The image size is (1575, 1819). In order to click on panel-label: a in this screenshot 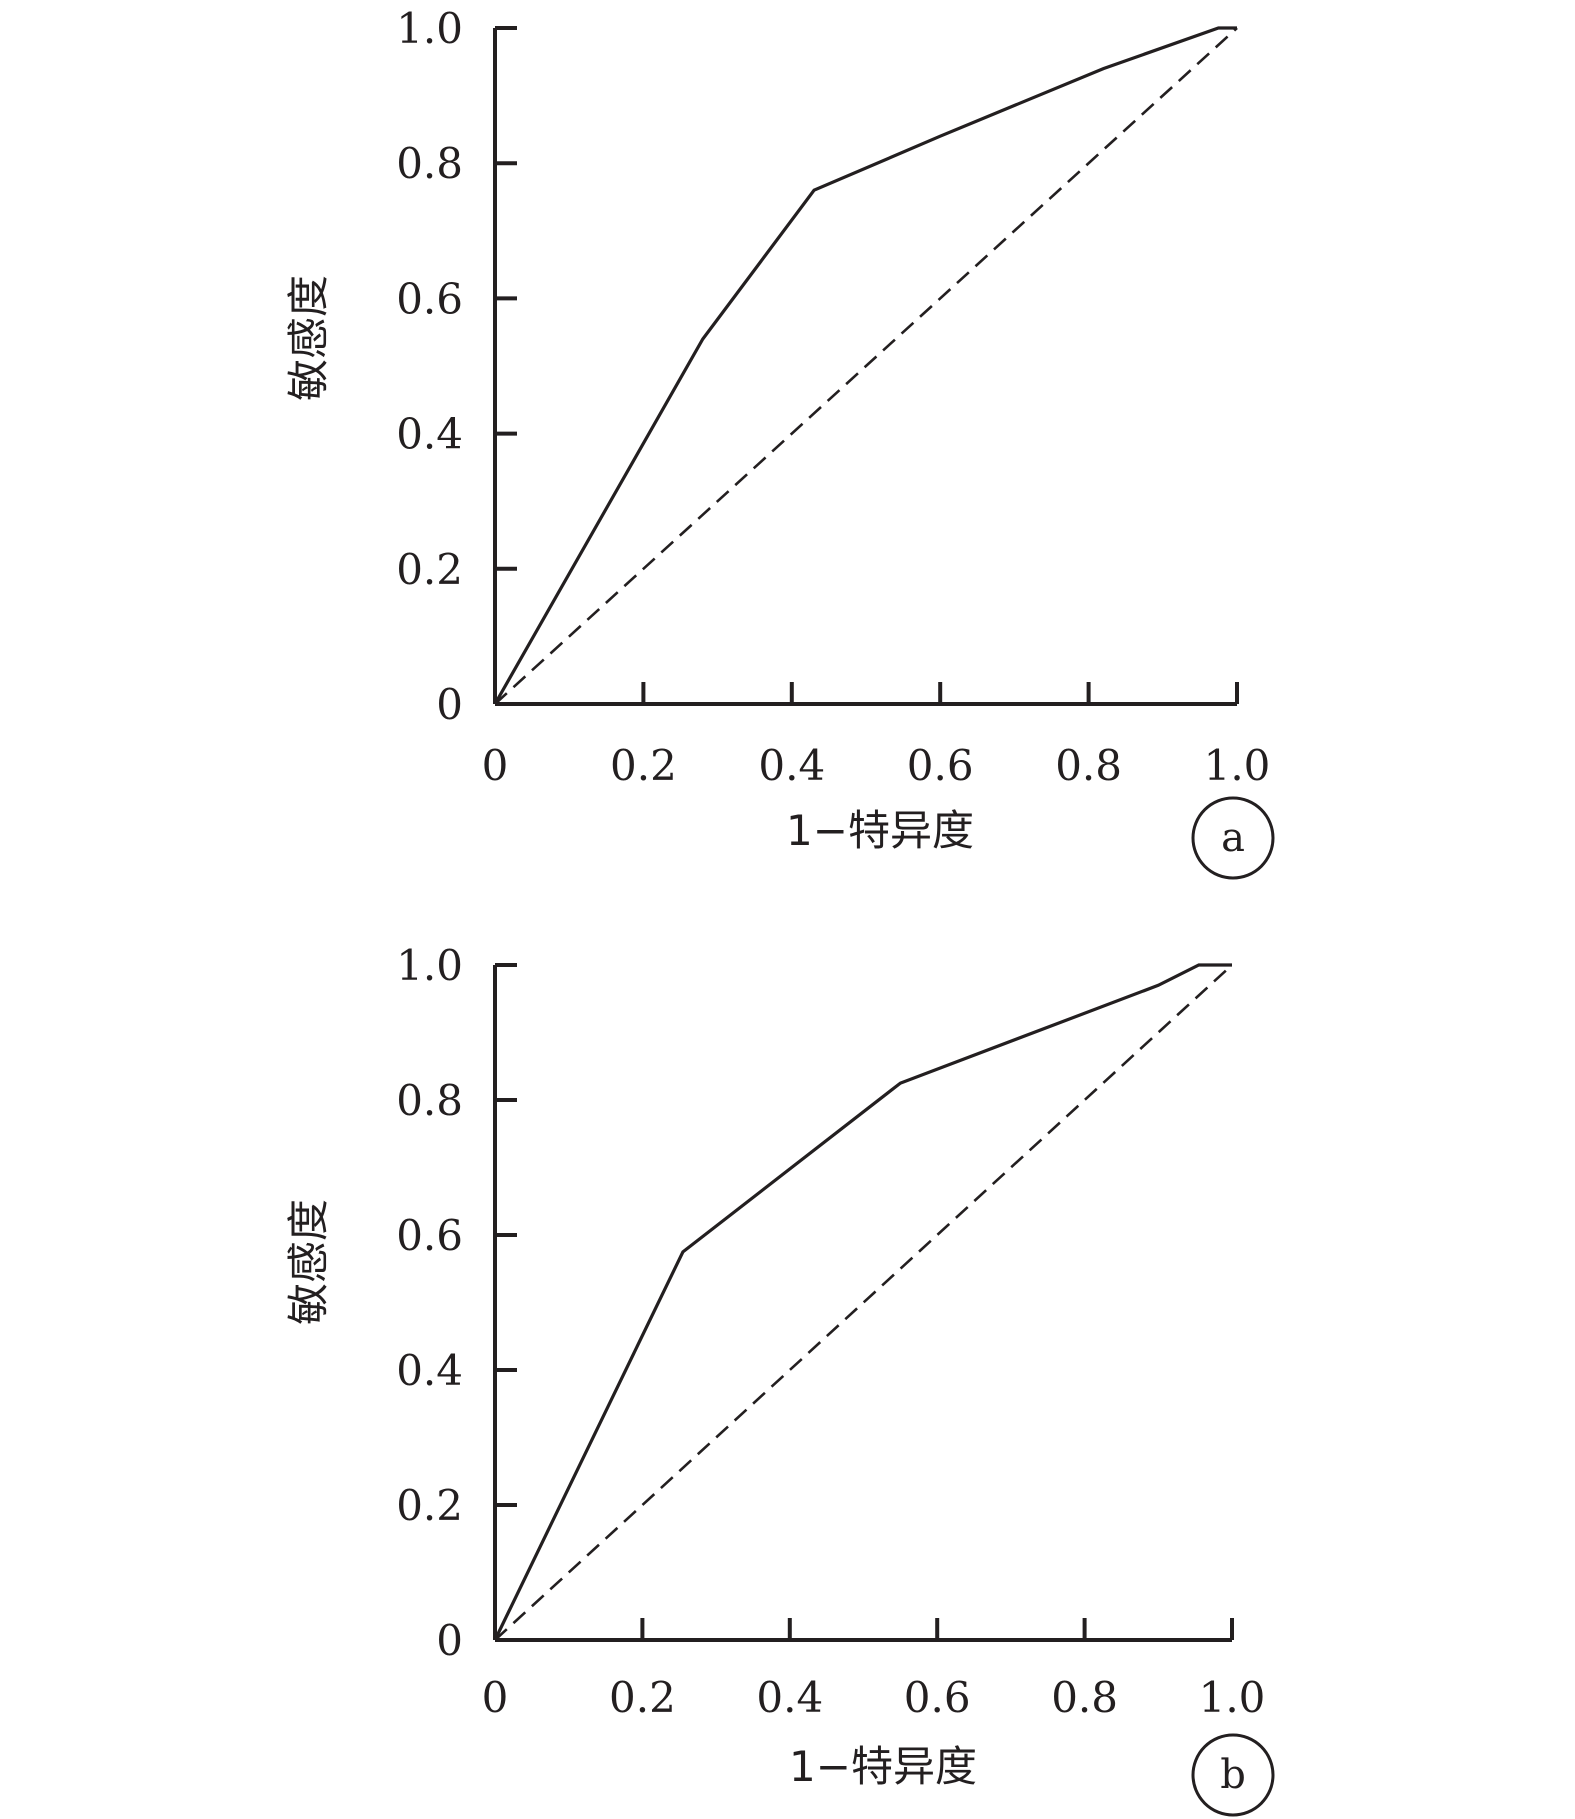, I will do `click(1233, 838)`.